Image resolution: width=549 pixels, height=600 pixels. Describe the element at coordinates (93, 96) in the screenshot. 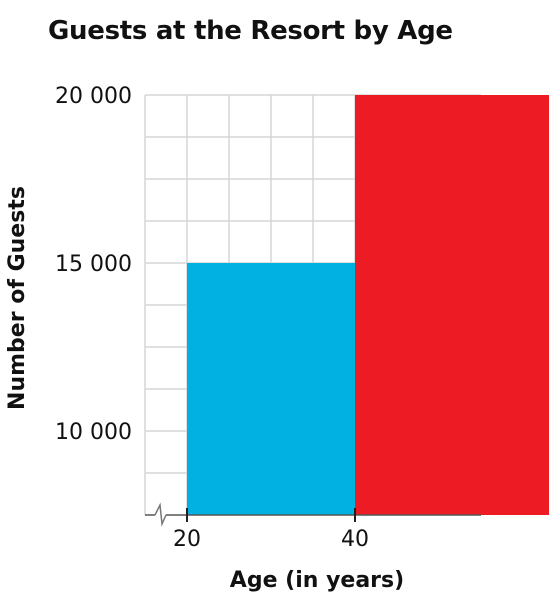

I see `y-tick-label: 20 000` at that location.